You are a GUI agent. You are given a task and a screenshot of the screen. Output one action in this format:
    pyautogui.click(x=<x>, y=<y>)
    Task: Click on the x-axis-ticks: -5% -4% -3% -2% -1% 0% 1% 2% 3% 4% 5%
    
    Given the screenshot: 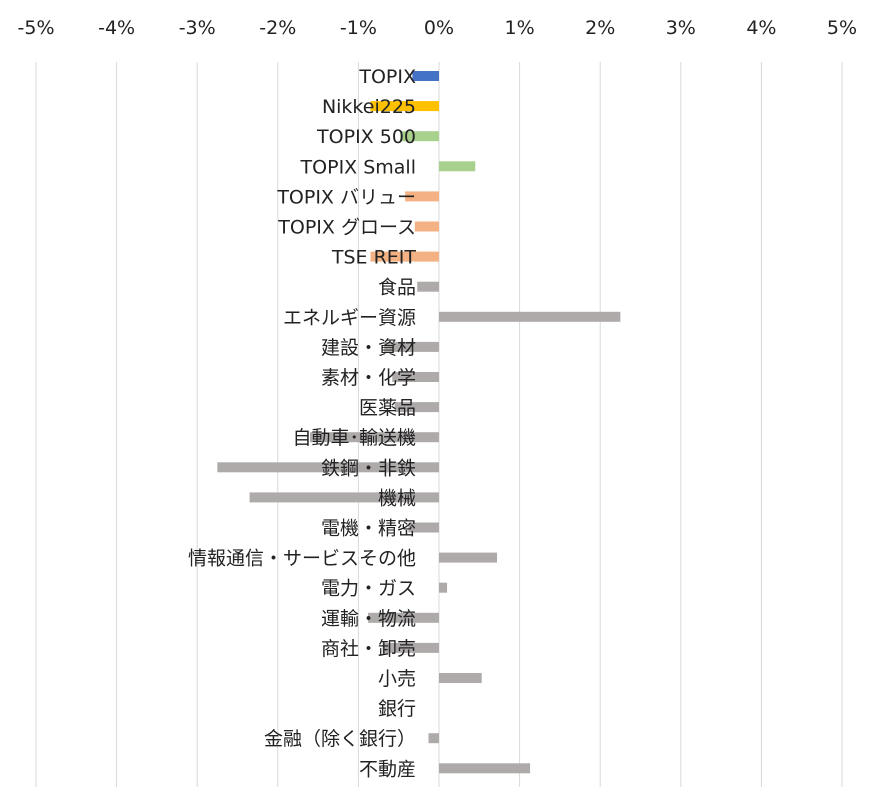 What is the action you would take?
    pyautogui.click(x=438, y=28)
    